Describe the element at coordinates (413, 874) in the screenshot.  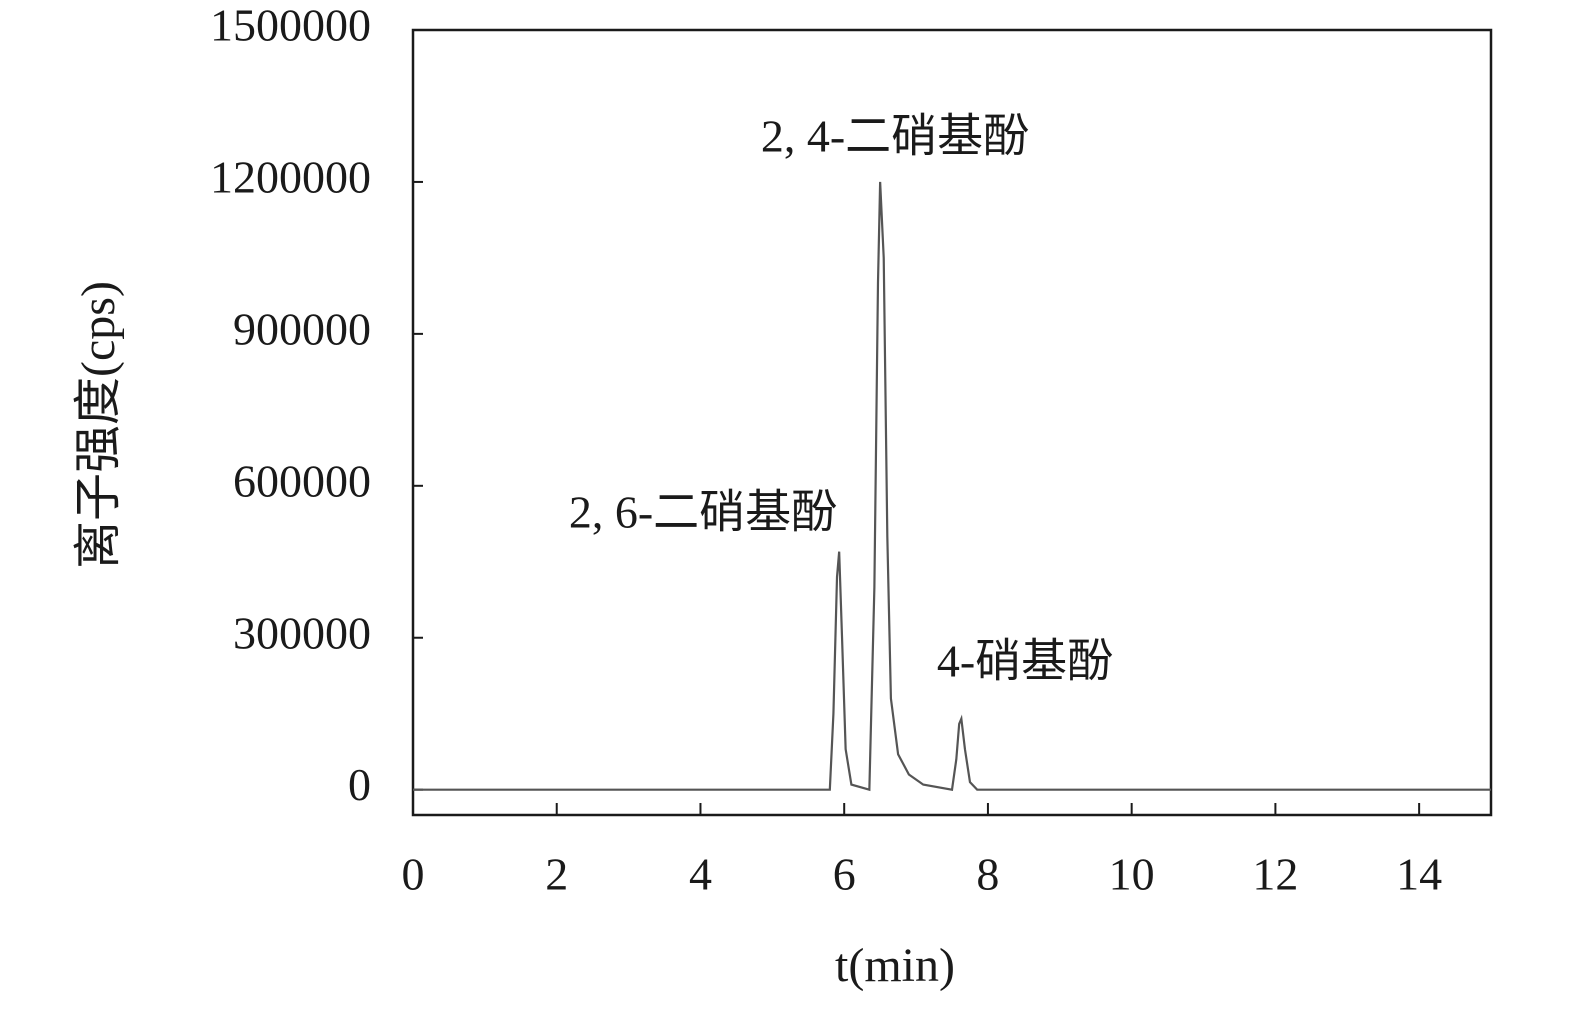
I see `x-tick-label: 0` at that location.